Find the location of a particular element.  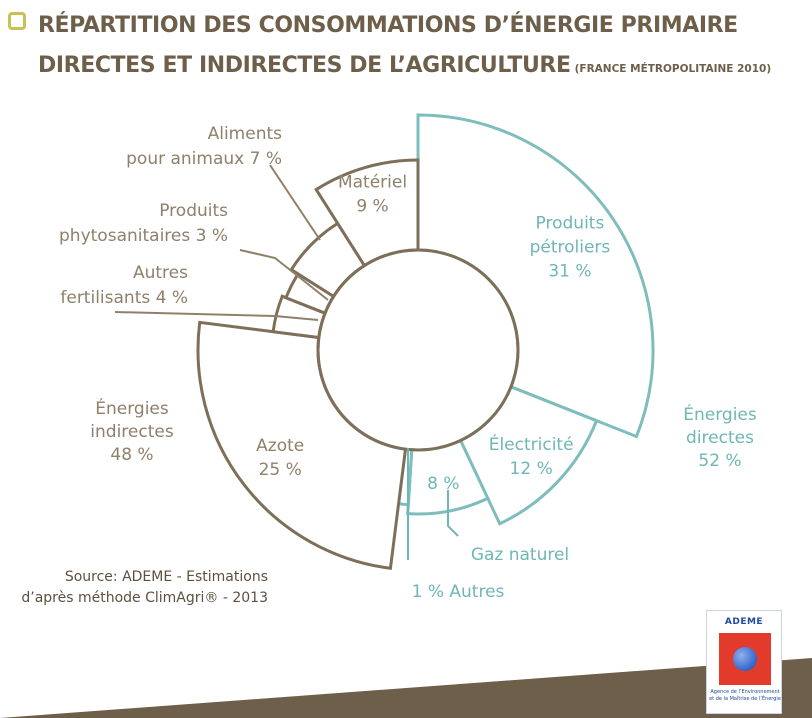

group-label-energies-directes-1: Énergies is located at coordinates (720, 414).